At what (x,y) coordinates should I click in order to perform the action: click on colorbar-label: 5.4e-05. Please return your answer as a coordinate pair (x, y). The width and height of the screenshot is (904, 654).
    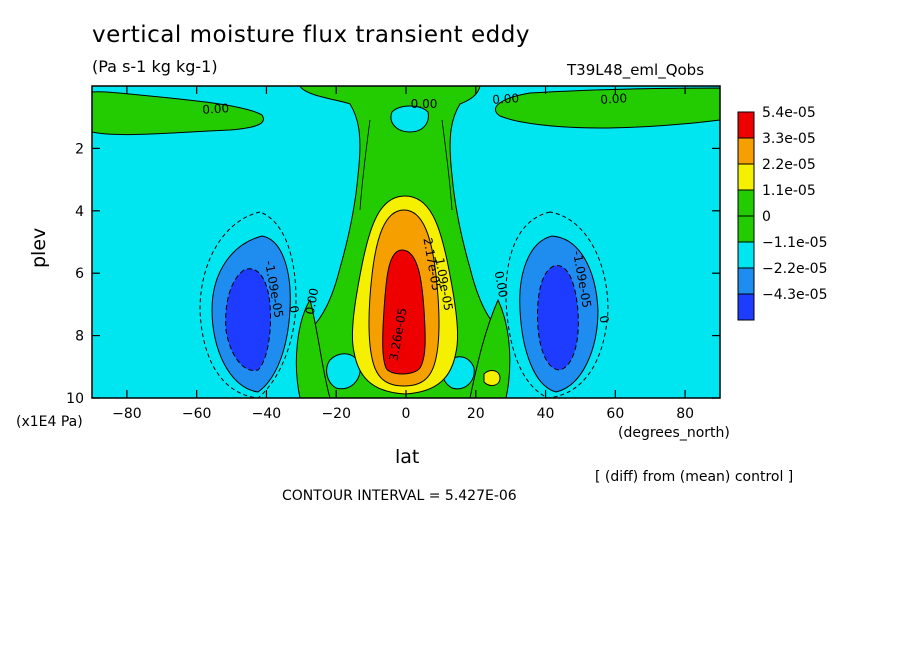
    Looking at the image, I should click on (789, 113).